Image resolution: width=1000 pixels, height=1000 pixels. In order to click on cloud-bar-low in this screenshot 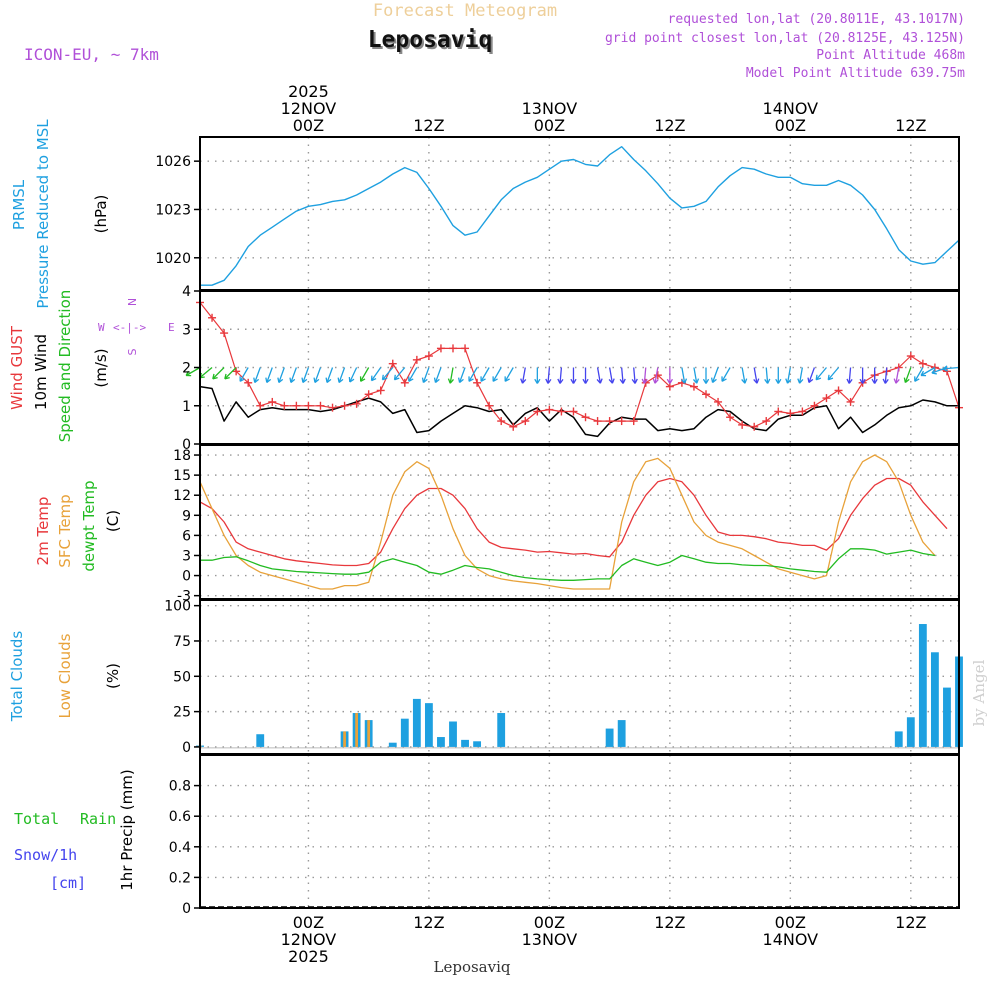, I will do `click(344, 739)`.